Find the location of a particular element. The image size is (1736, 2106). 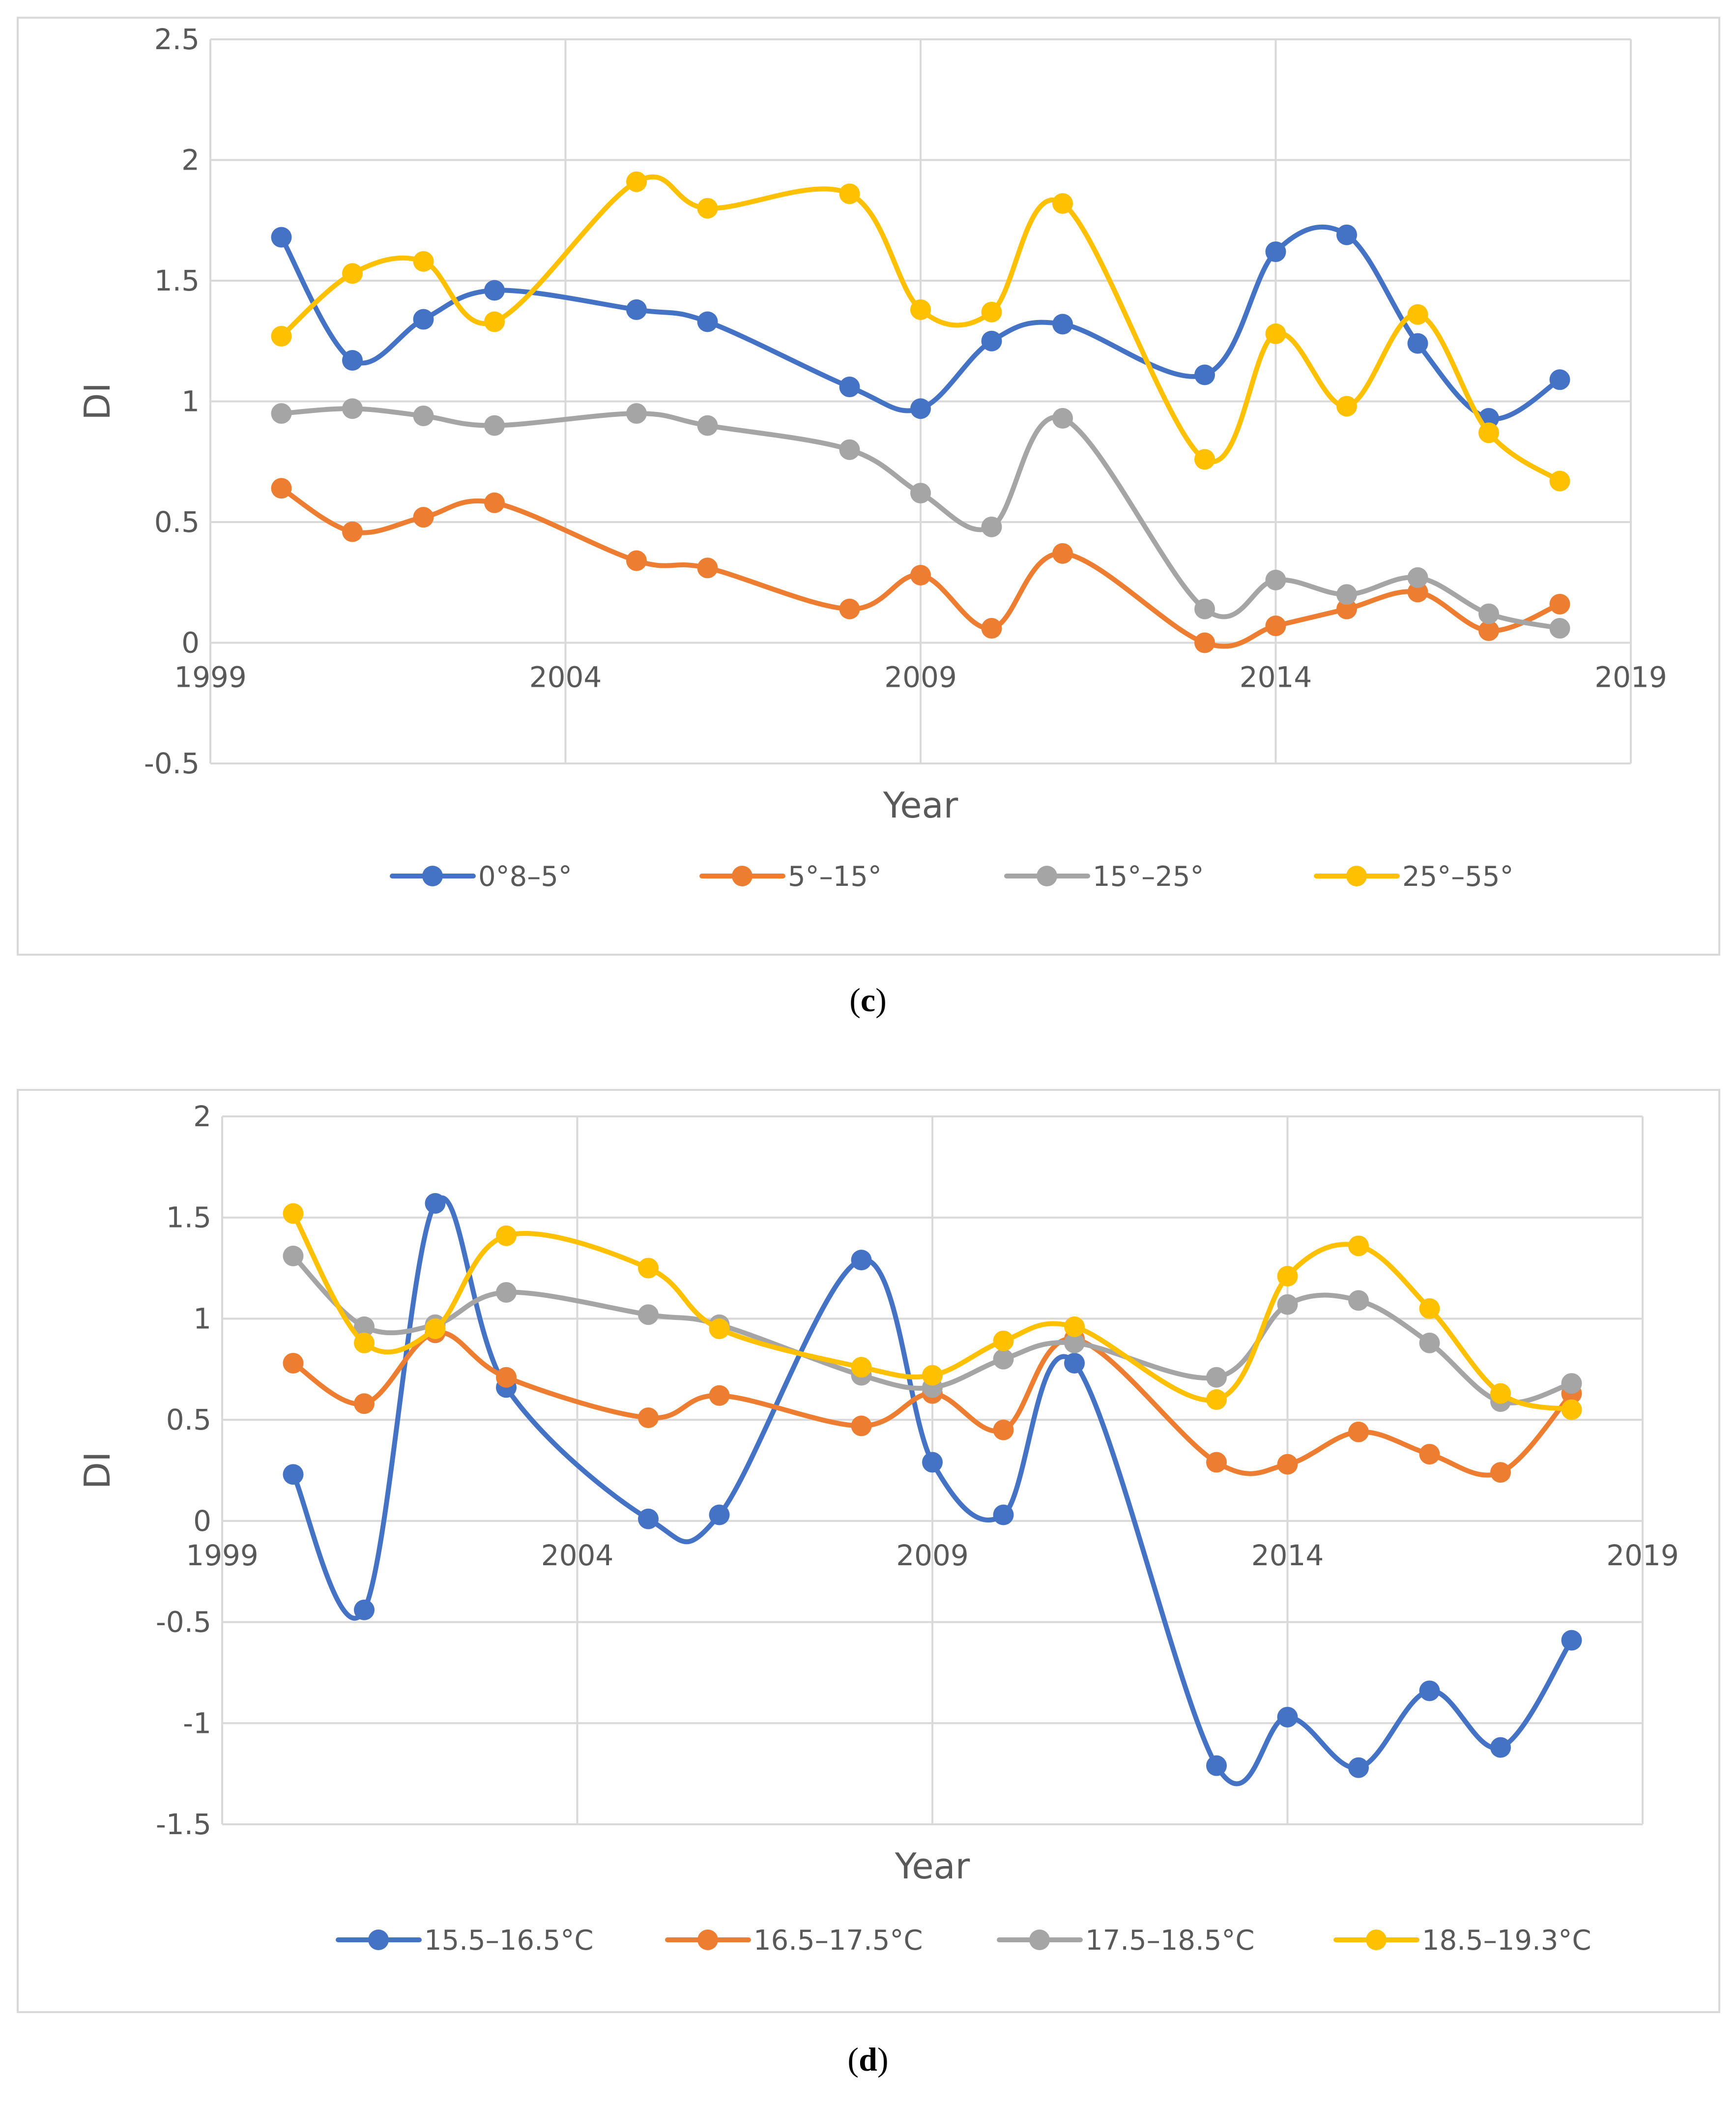

d-y-tick-label: -0.5 is located at coordinates (183, 1622).